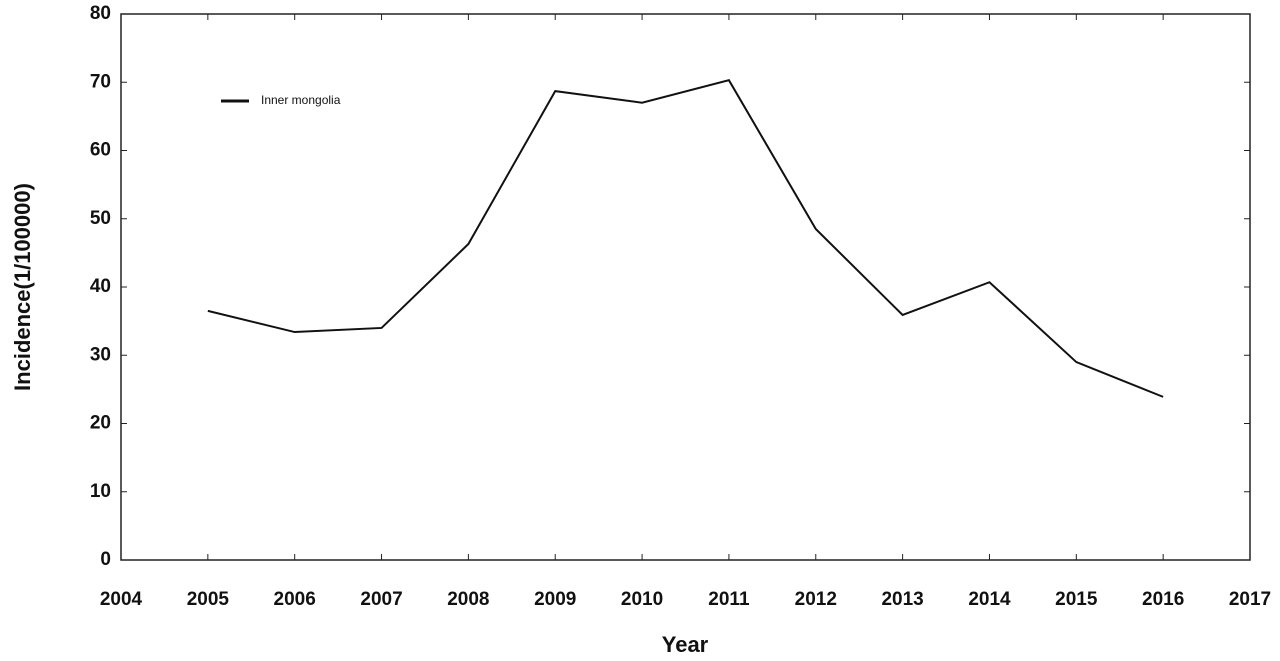 The height and width of the screenshot is (661, 1280). What do you see at coordinates (816, 599) in the screenshot?
I see `x-tick-label: 2012` at bounding box center [816, 599].